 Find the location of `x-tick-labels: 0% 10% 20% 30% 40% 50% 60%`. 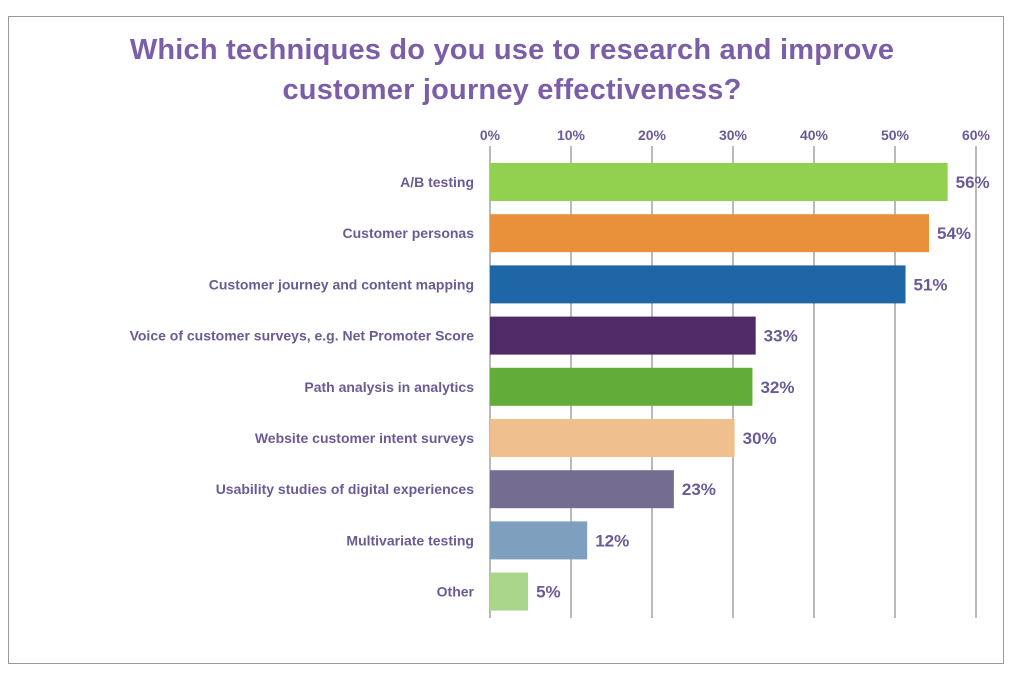

x-tick-labels: 0% 10% 20% 30% 40% 50% 60% is located at coordinates (735, 135).